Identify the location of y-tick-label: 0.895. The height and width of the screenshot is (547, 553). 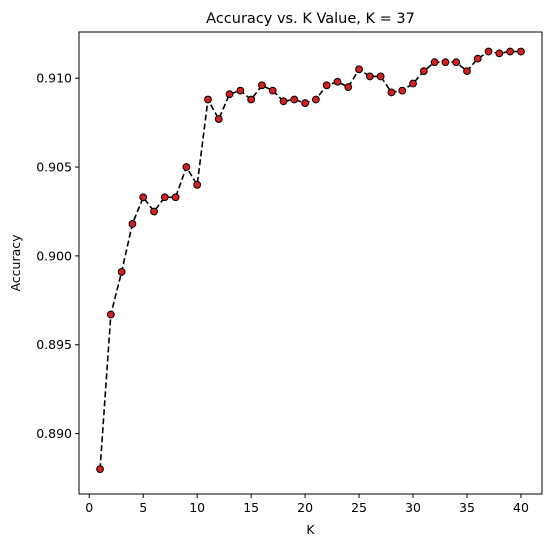
(54, 344).